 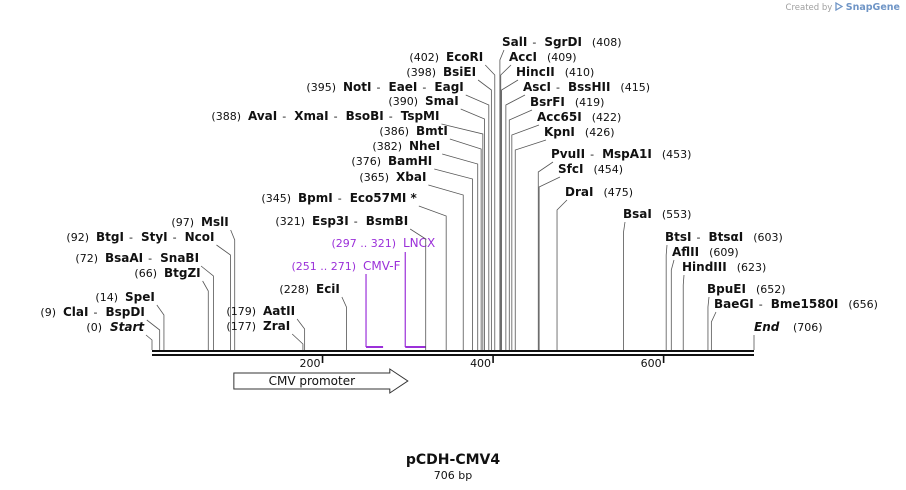 What do you see at coordinates (182, 273) in the screenshot?
I see `site-name: BtgZI` at bounding box center [182, 273].